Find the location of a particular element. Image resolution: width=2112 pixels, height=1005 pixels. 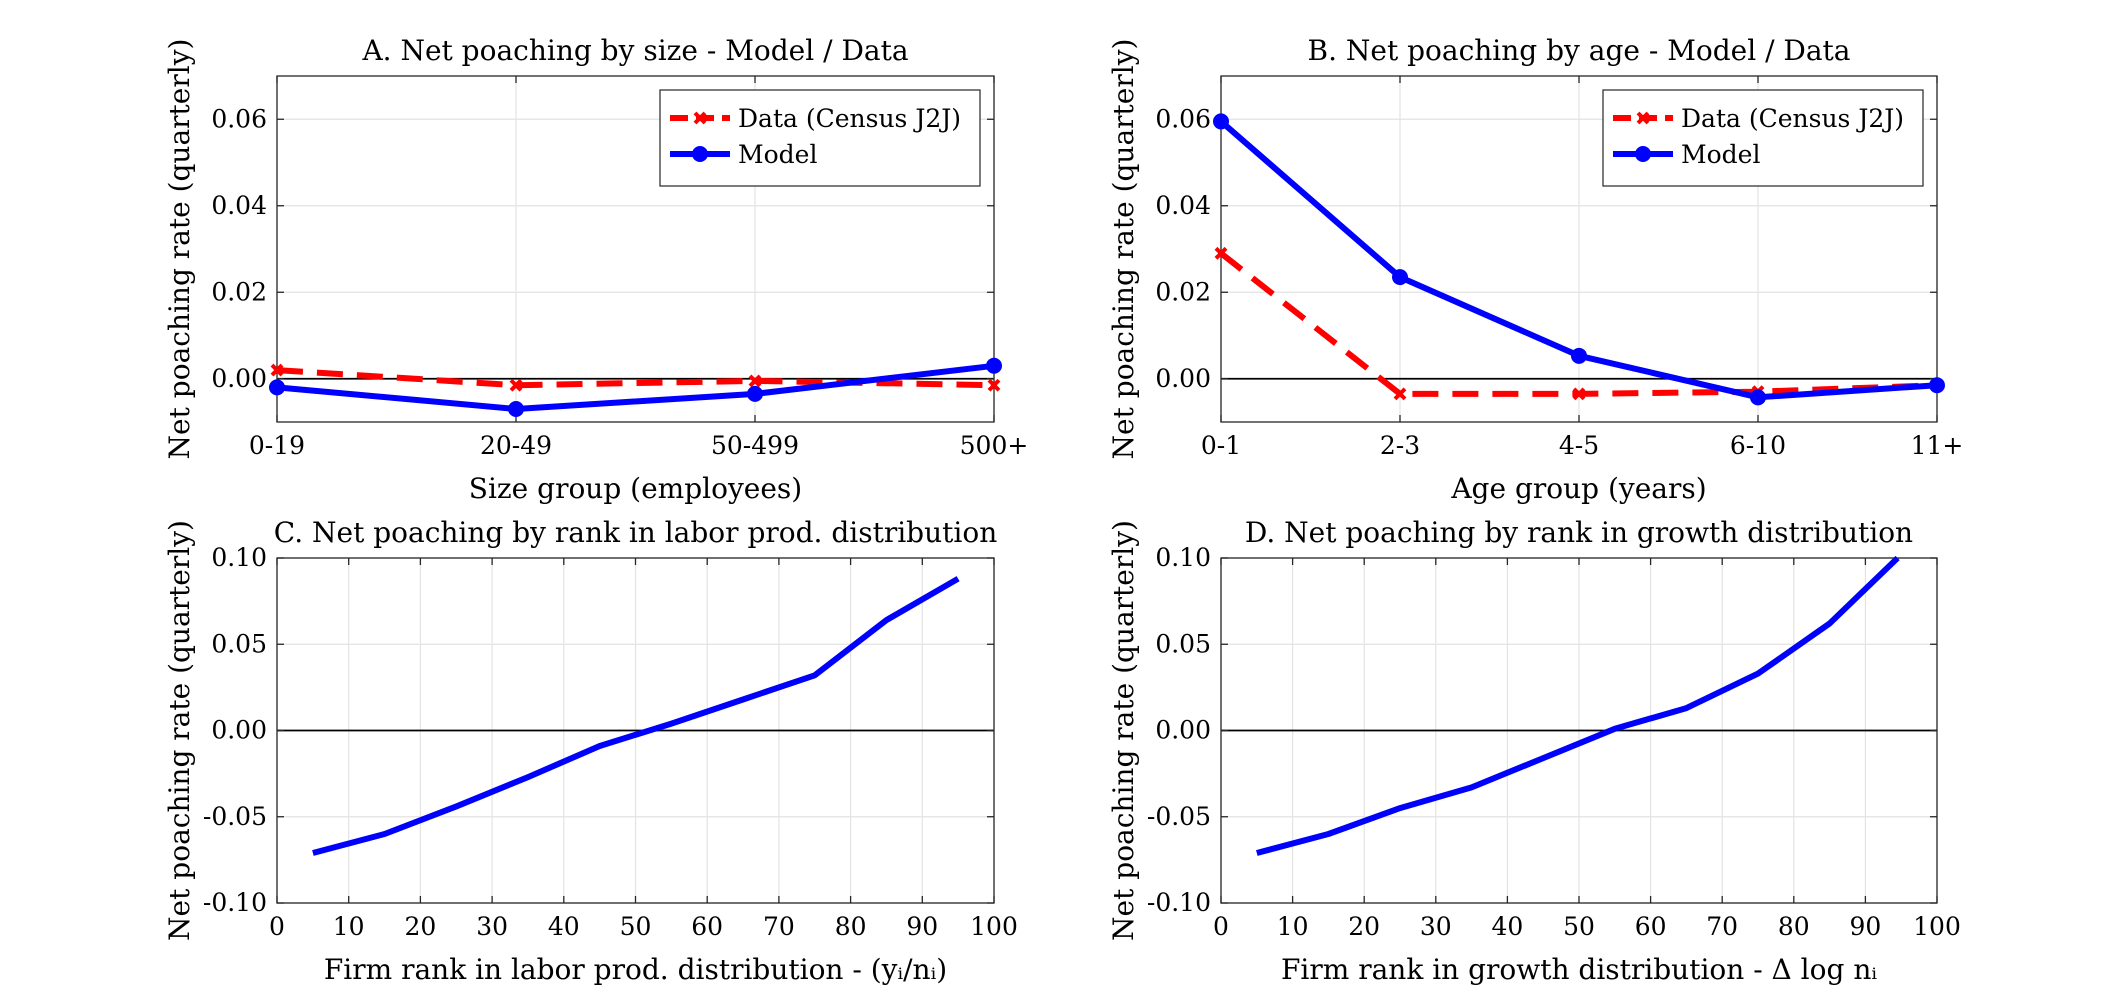

x-tick-label: 6-10 is located at coordinates (1758, 445).